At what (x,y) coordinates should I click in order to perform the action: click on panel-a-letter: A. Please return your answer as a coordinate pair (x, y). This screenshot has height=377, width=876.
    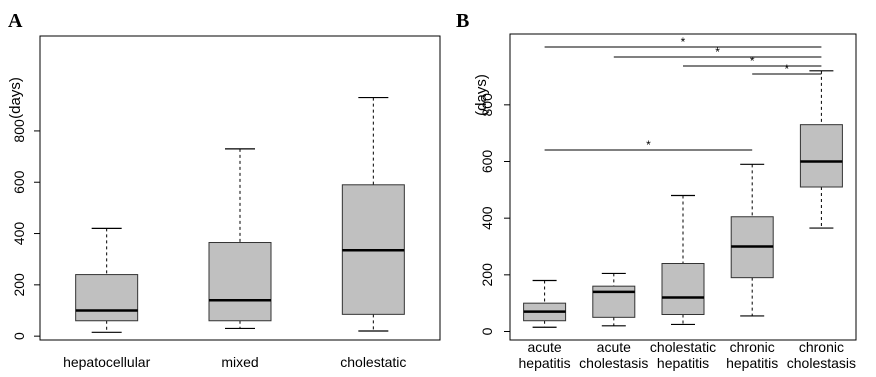
    Looking at the image, I should click on (15, 21).